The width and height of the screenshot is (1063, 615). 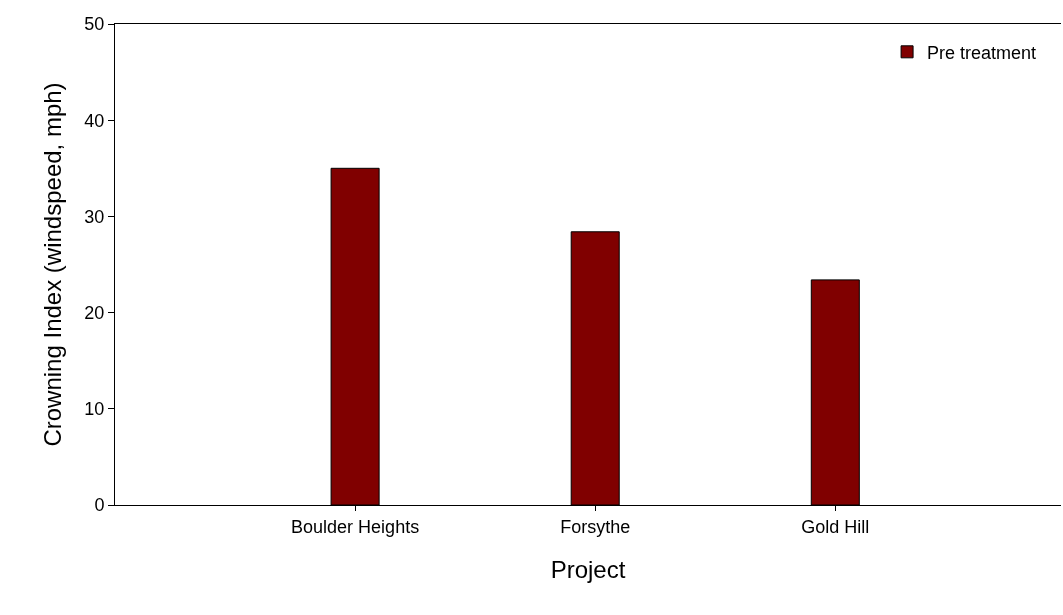 What do you see at coordinates (595, 526) in the screenshot?
I see `x-tick-label: Forsythe` at bounding box center [595, 526].